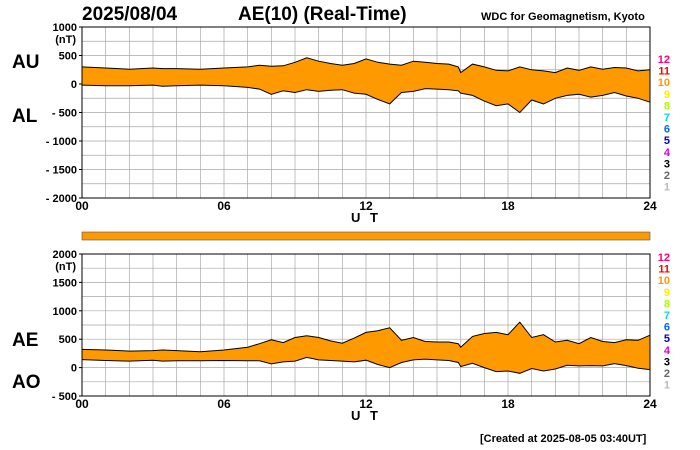 The height and width of the screenshot is (450, 700). I want to click on series-label-ao: AO, so click(26, 382).